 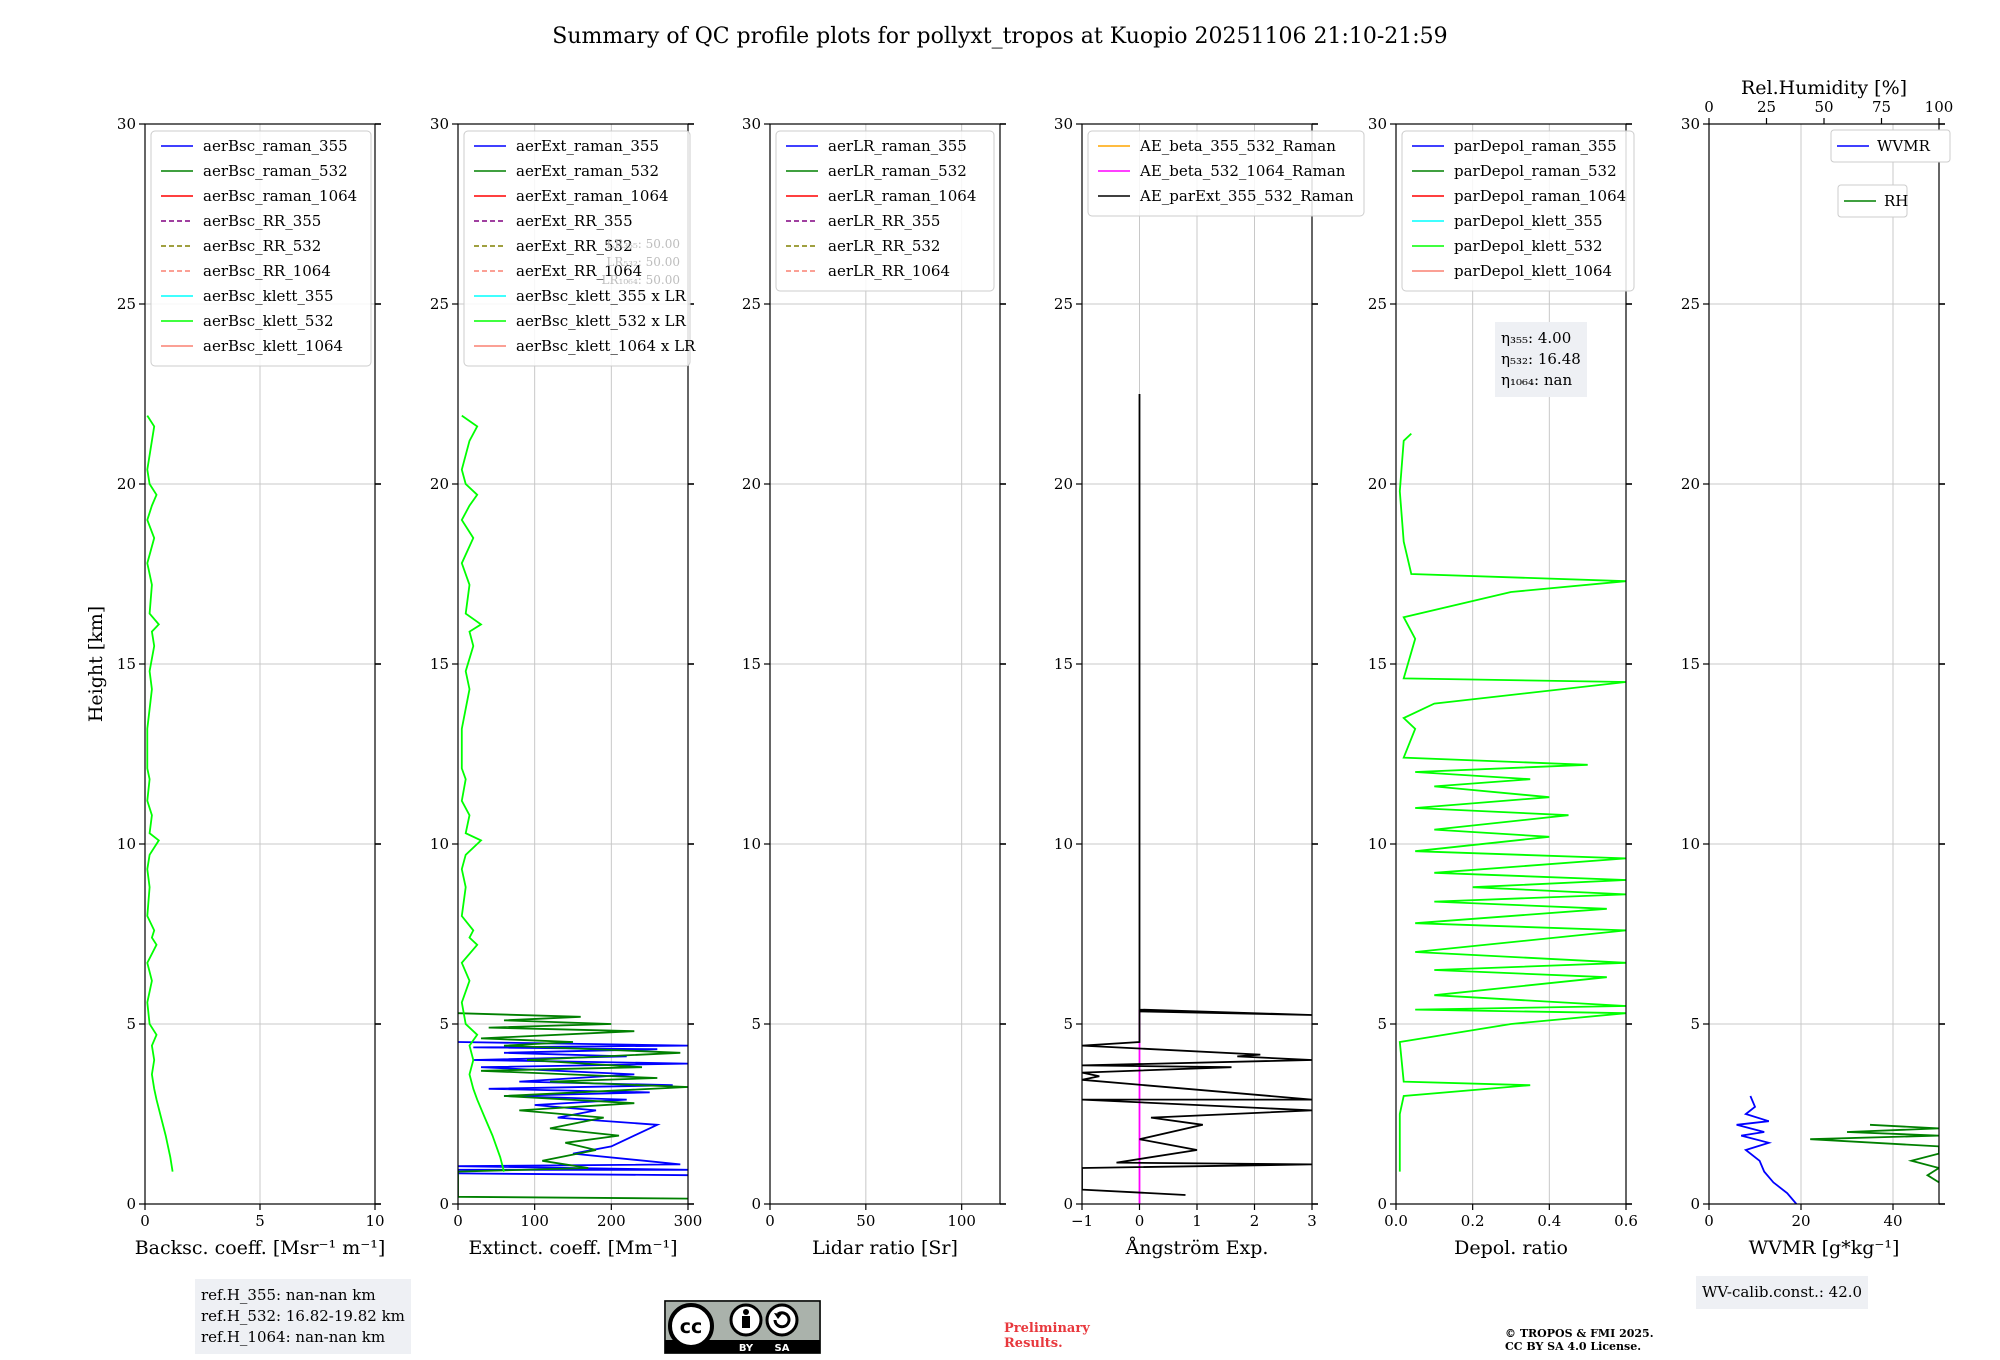 What do you see at coordinates (865, 1221) in the screenshot?
I see `x-tick-label: 50` at bounding box center [865, 1221].